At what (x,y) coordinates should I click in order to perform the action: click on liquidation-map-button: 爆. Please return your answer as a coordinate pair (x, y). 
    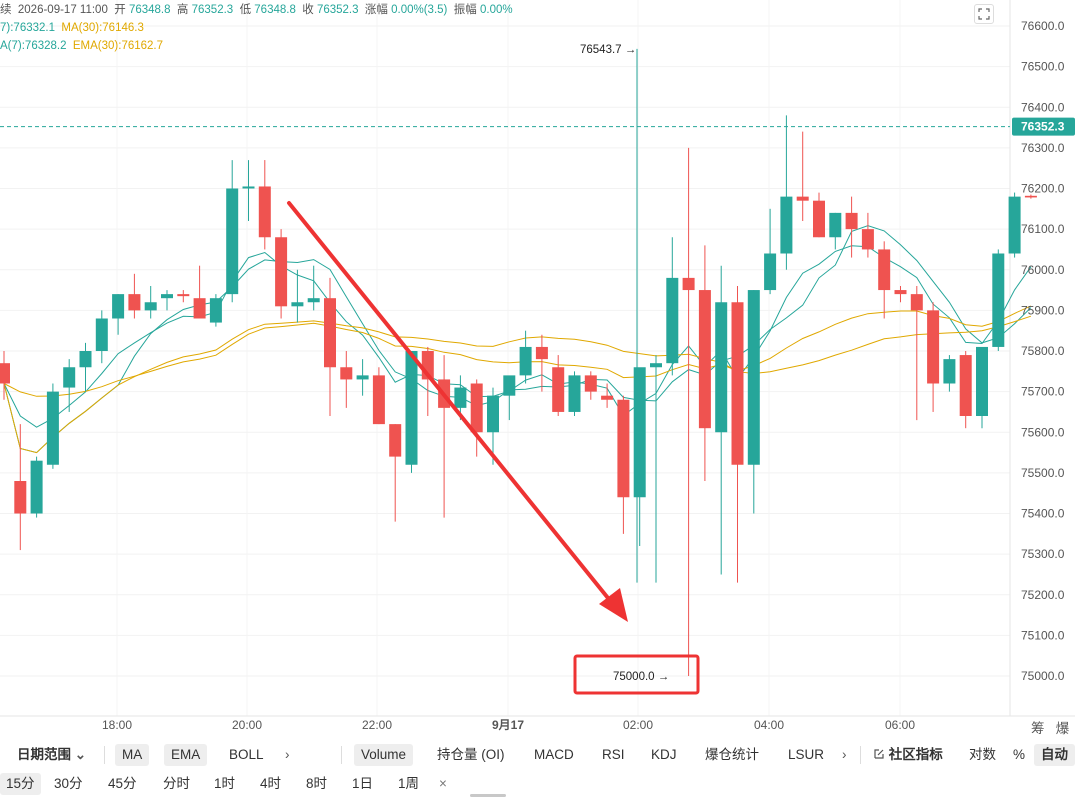
    Looking at the image, I should click on (1062, 728).